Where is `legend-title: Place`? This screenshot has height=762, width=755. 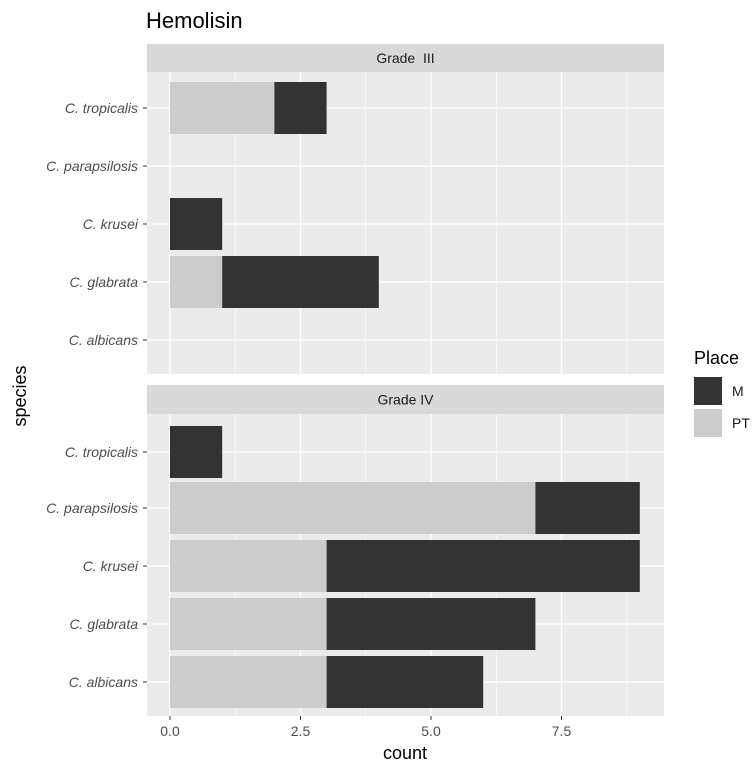 legend-title: Place is located at coordinates (717, 358).